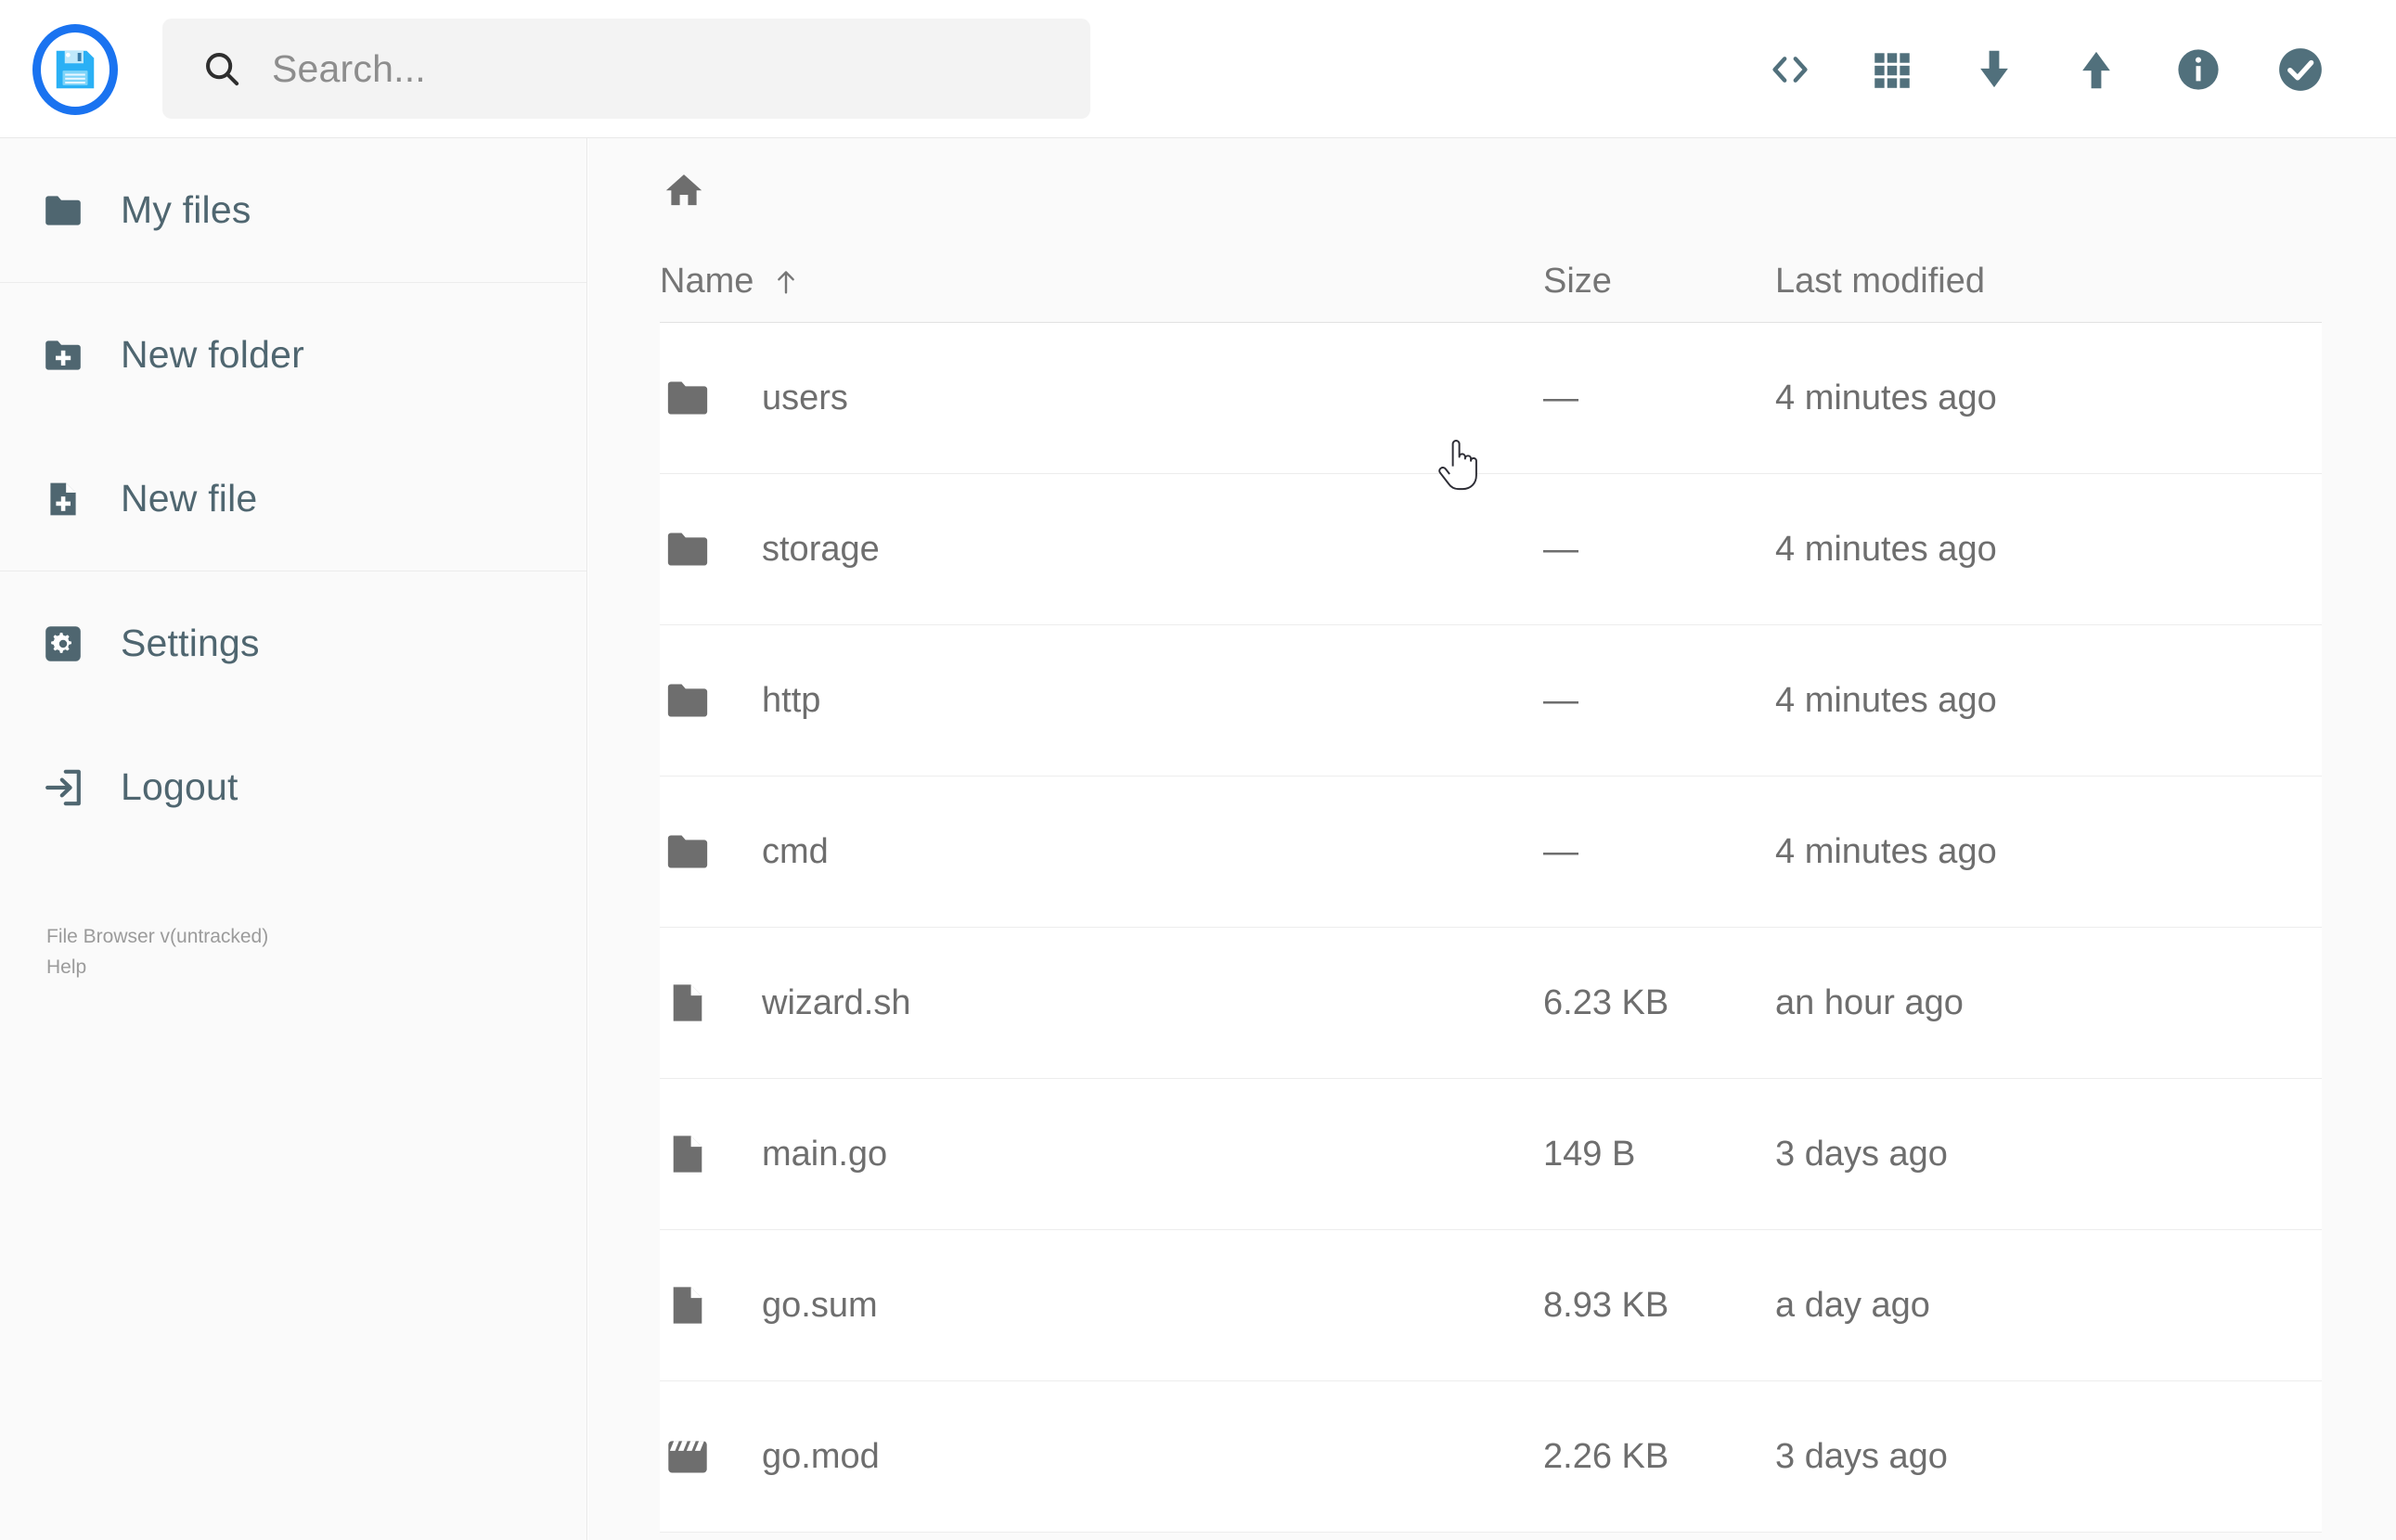 Image resolution: width=2396 pixels, height=1540 pixels. What do you see at coordinates (707, 281) in the screenshot?
I see `column-header-name-label: Name` at bounding box center [707, 281].